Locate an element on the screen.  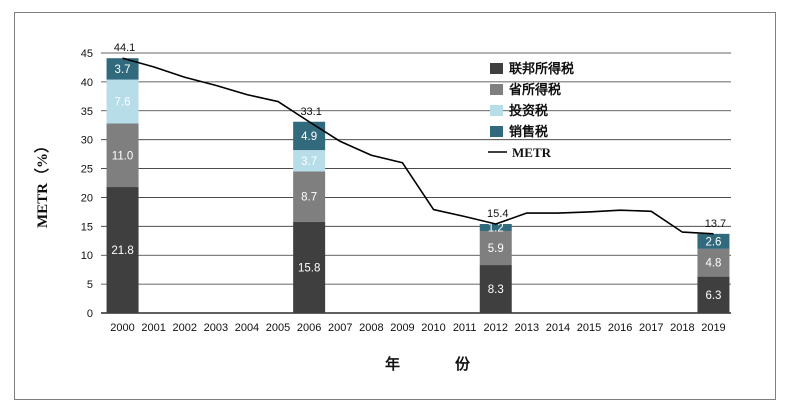
legend-label-2: 投资税 is located at coordinates (528, 110).